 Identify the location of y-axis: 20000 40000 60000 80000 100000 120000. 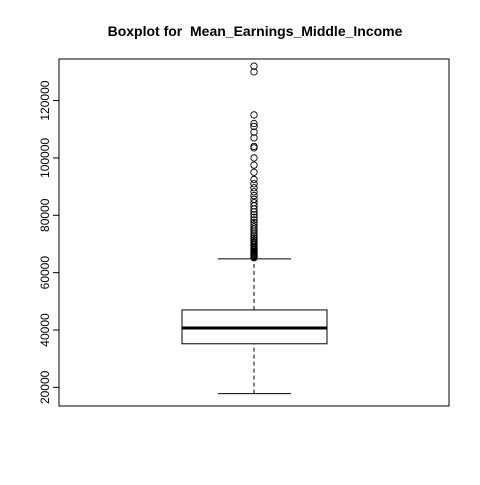
(48, 242).